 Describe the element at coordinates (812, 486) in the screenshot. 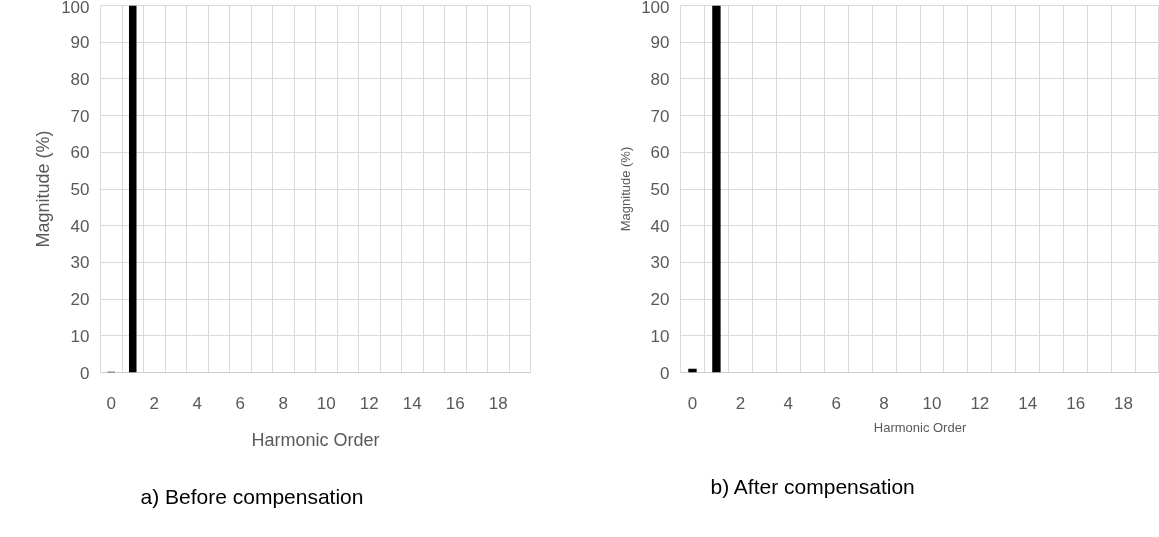

I see `text: b) After compensation` at that location.